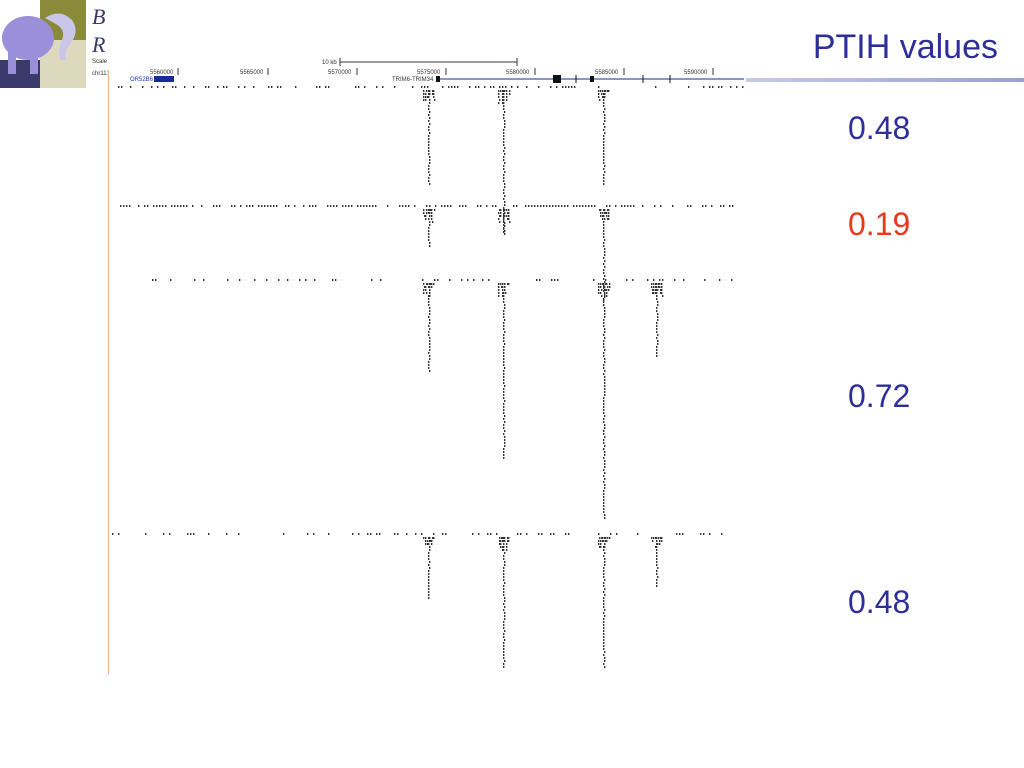  I want to click on position-label: 5560000, so click(162, 73).